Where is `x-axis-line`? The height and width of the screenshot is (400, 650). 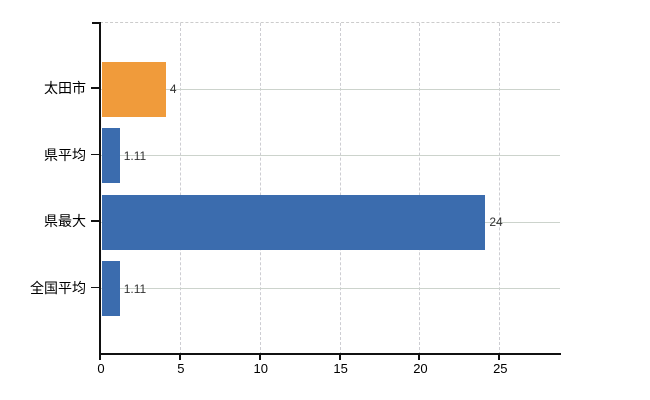
x-axis-line is located at coordinates (330, 354).